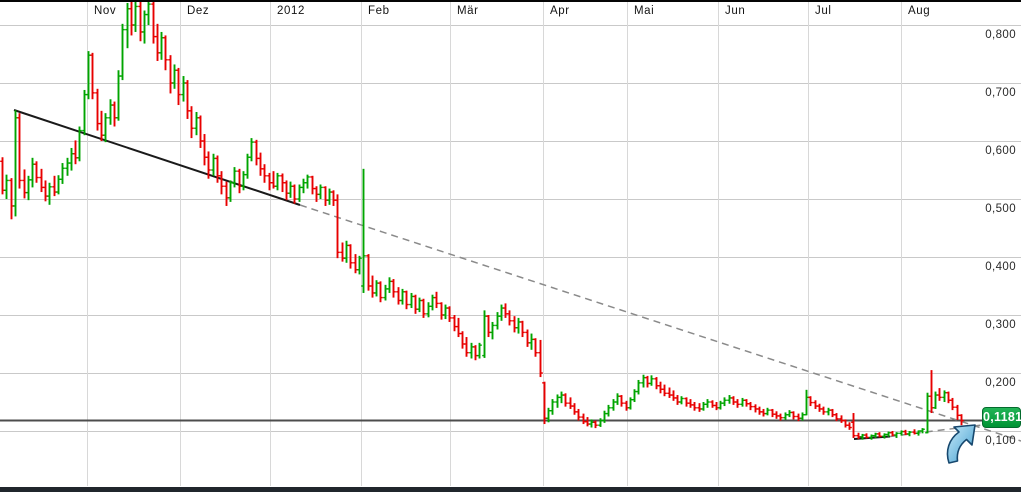  I want to click on x-axis-label-Dez: Dez, so click(198, 11).